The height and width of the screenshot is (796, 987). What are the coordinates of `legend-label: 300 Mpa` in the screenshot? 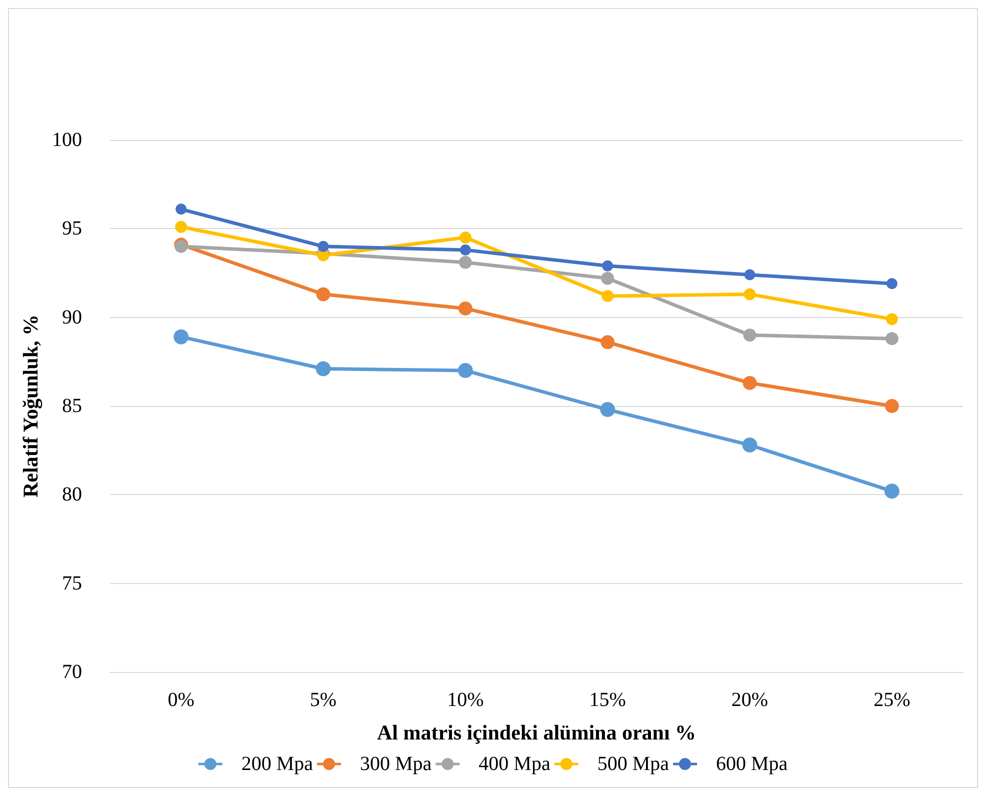 It's located at (396, 764).